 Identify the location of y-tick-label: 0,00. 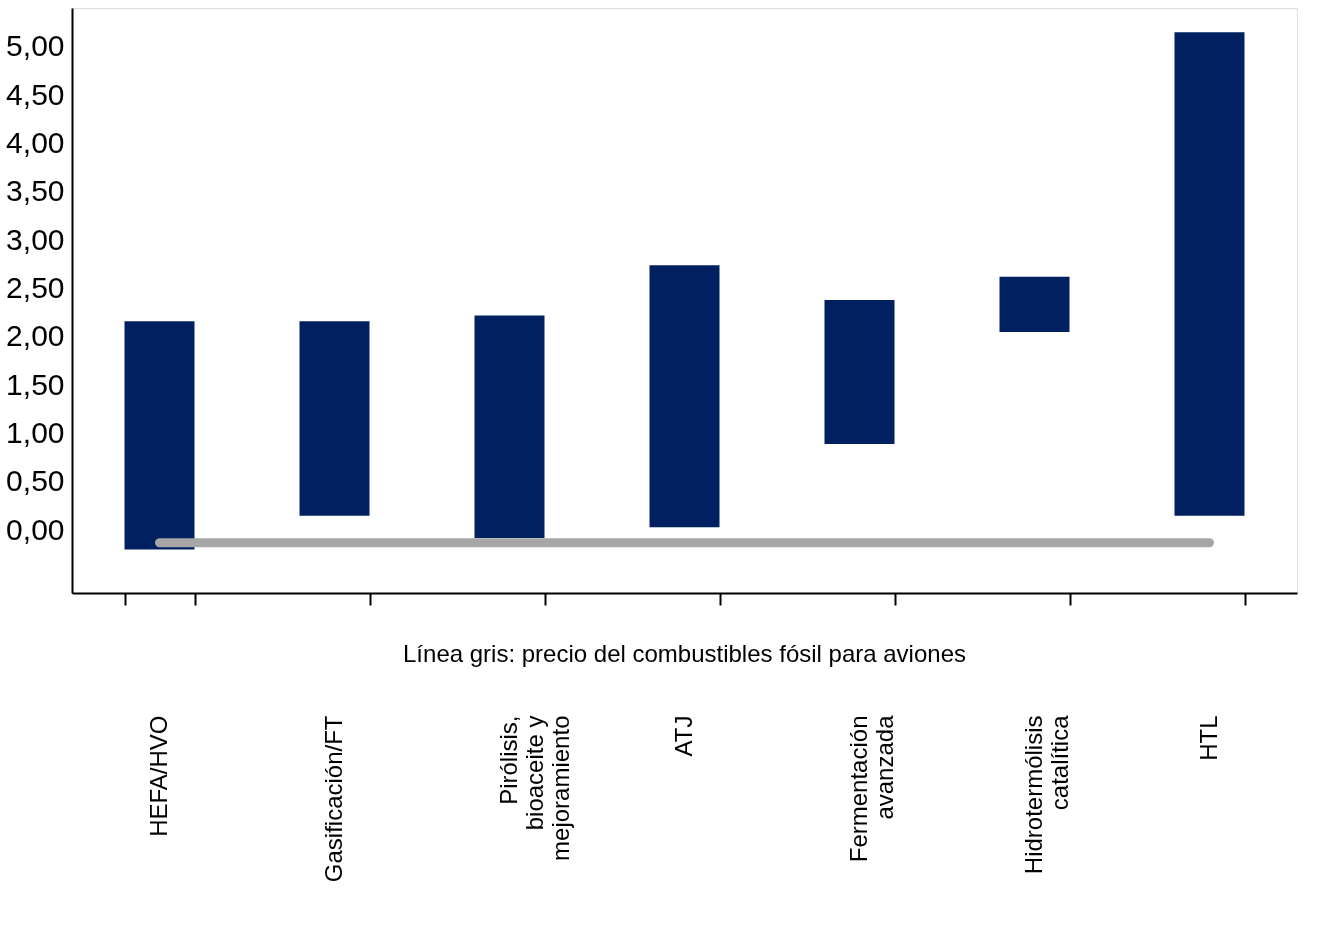
(35, 529).